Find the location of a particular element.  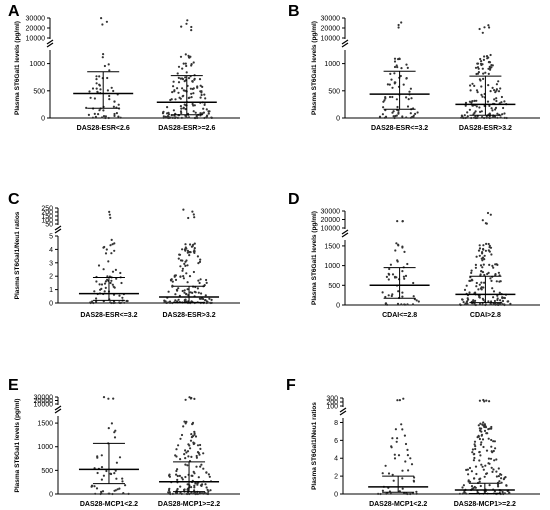

category-label: DAS28-MCP1<2.2 is located at coordinates (109, 504).